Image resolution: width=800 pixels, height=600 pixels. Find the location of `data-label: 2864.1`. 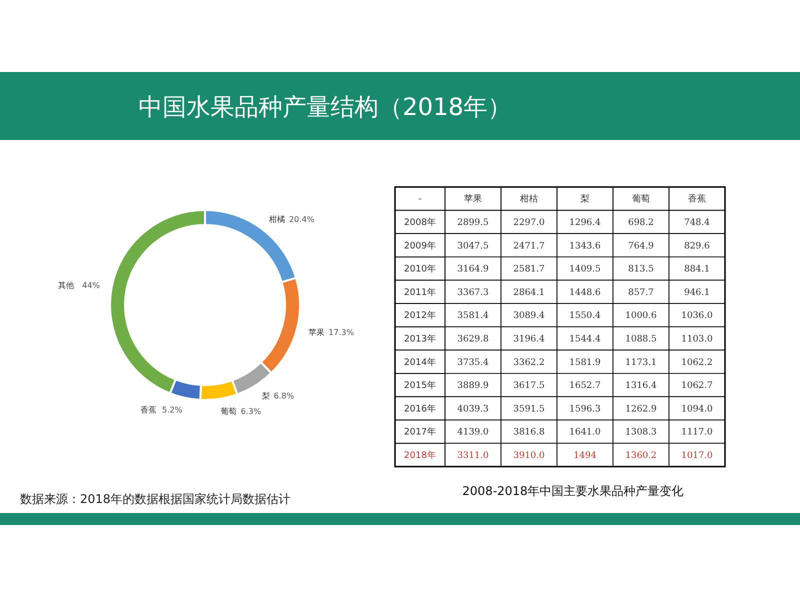

data-label: 2864.1 is located at coordinates (529, 293).